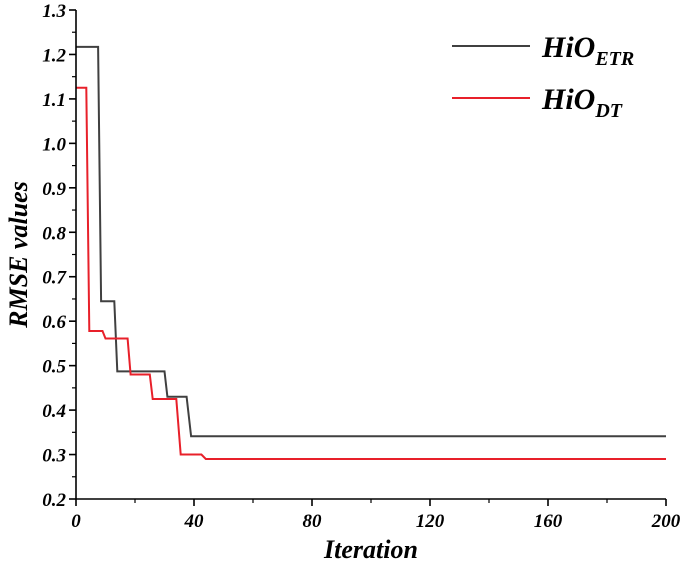  I want to click on x-tick-label: 0, so click(76, 521).